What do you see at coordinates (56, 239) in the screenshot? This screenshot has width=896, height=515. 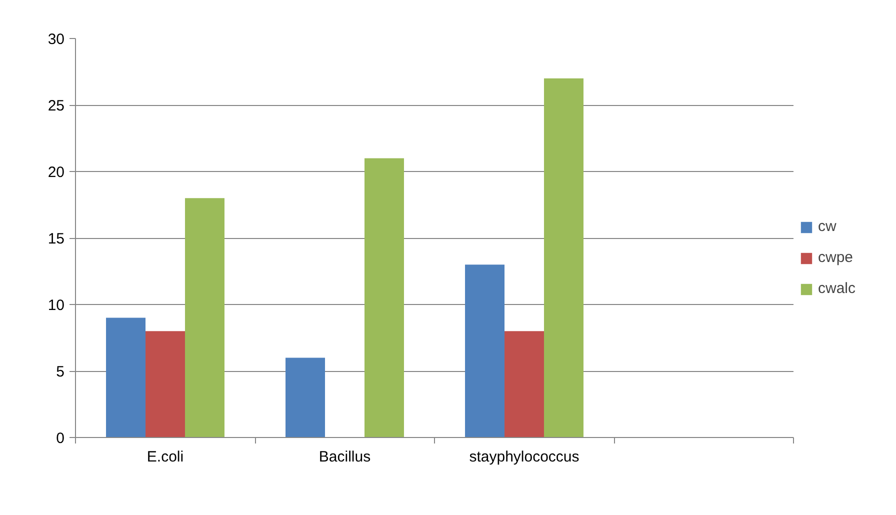 I see `y-tick-label: 15` at bounding box center [56, 239].